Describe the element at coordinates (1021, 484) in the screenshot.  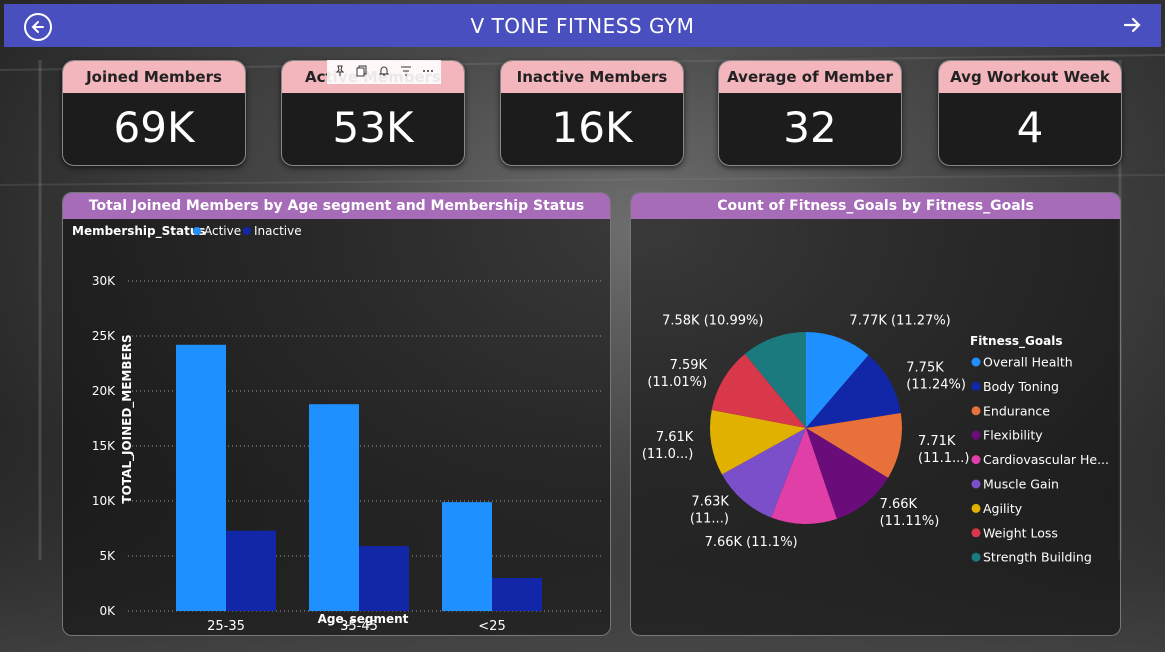
I see `legend-item: Muscle Gain` at that location.